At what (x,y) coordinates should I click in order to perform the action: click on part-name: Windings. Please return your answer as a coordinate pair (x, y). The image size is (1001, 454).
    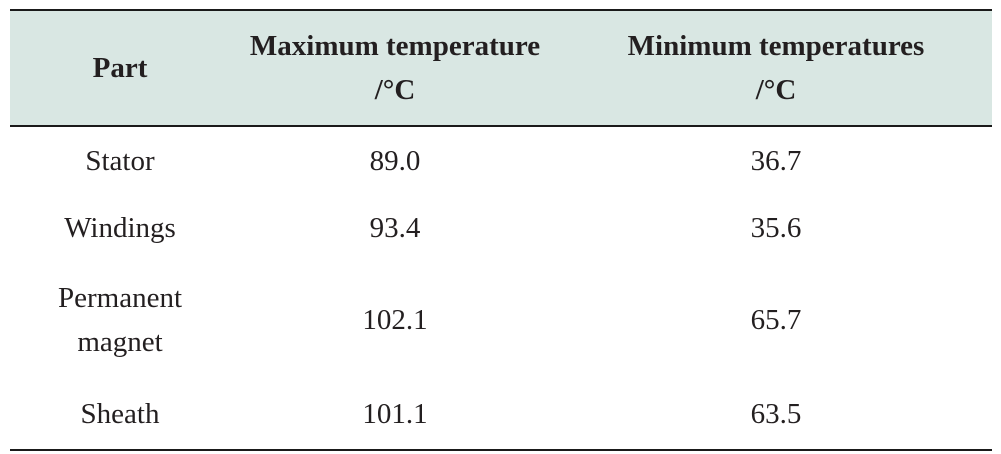
    Looking at the image, I should click on (120, 227).